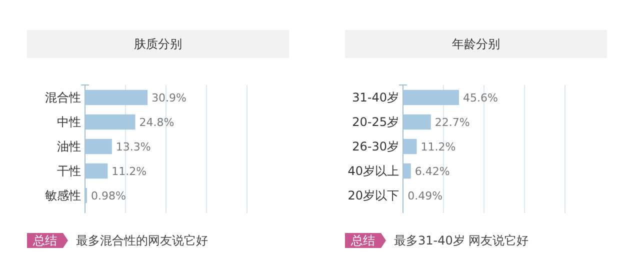  What do you see at coordinates (69, 147) in the screenshot?
I see `y-tick-label: 油性` at bounding box center [69, 147].